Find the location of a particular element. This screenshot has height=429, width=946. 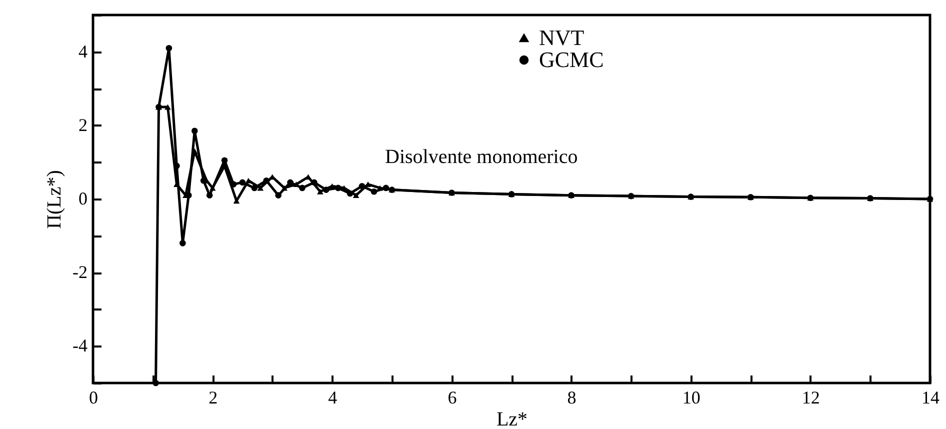

y-tick-label: 2 is located at coordinates (83, 124).